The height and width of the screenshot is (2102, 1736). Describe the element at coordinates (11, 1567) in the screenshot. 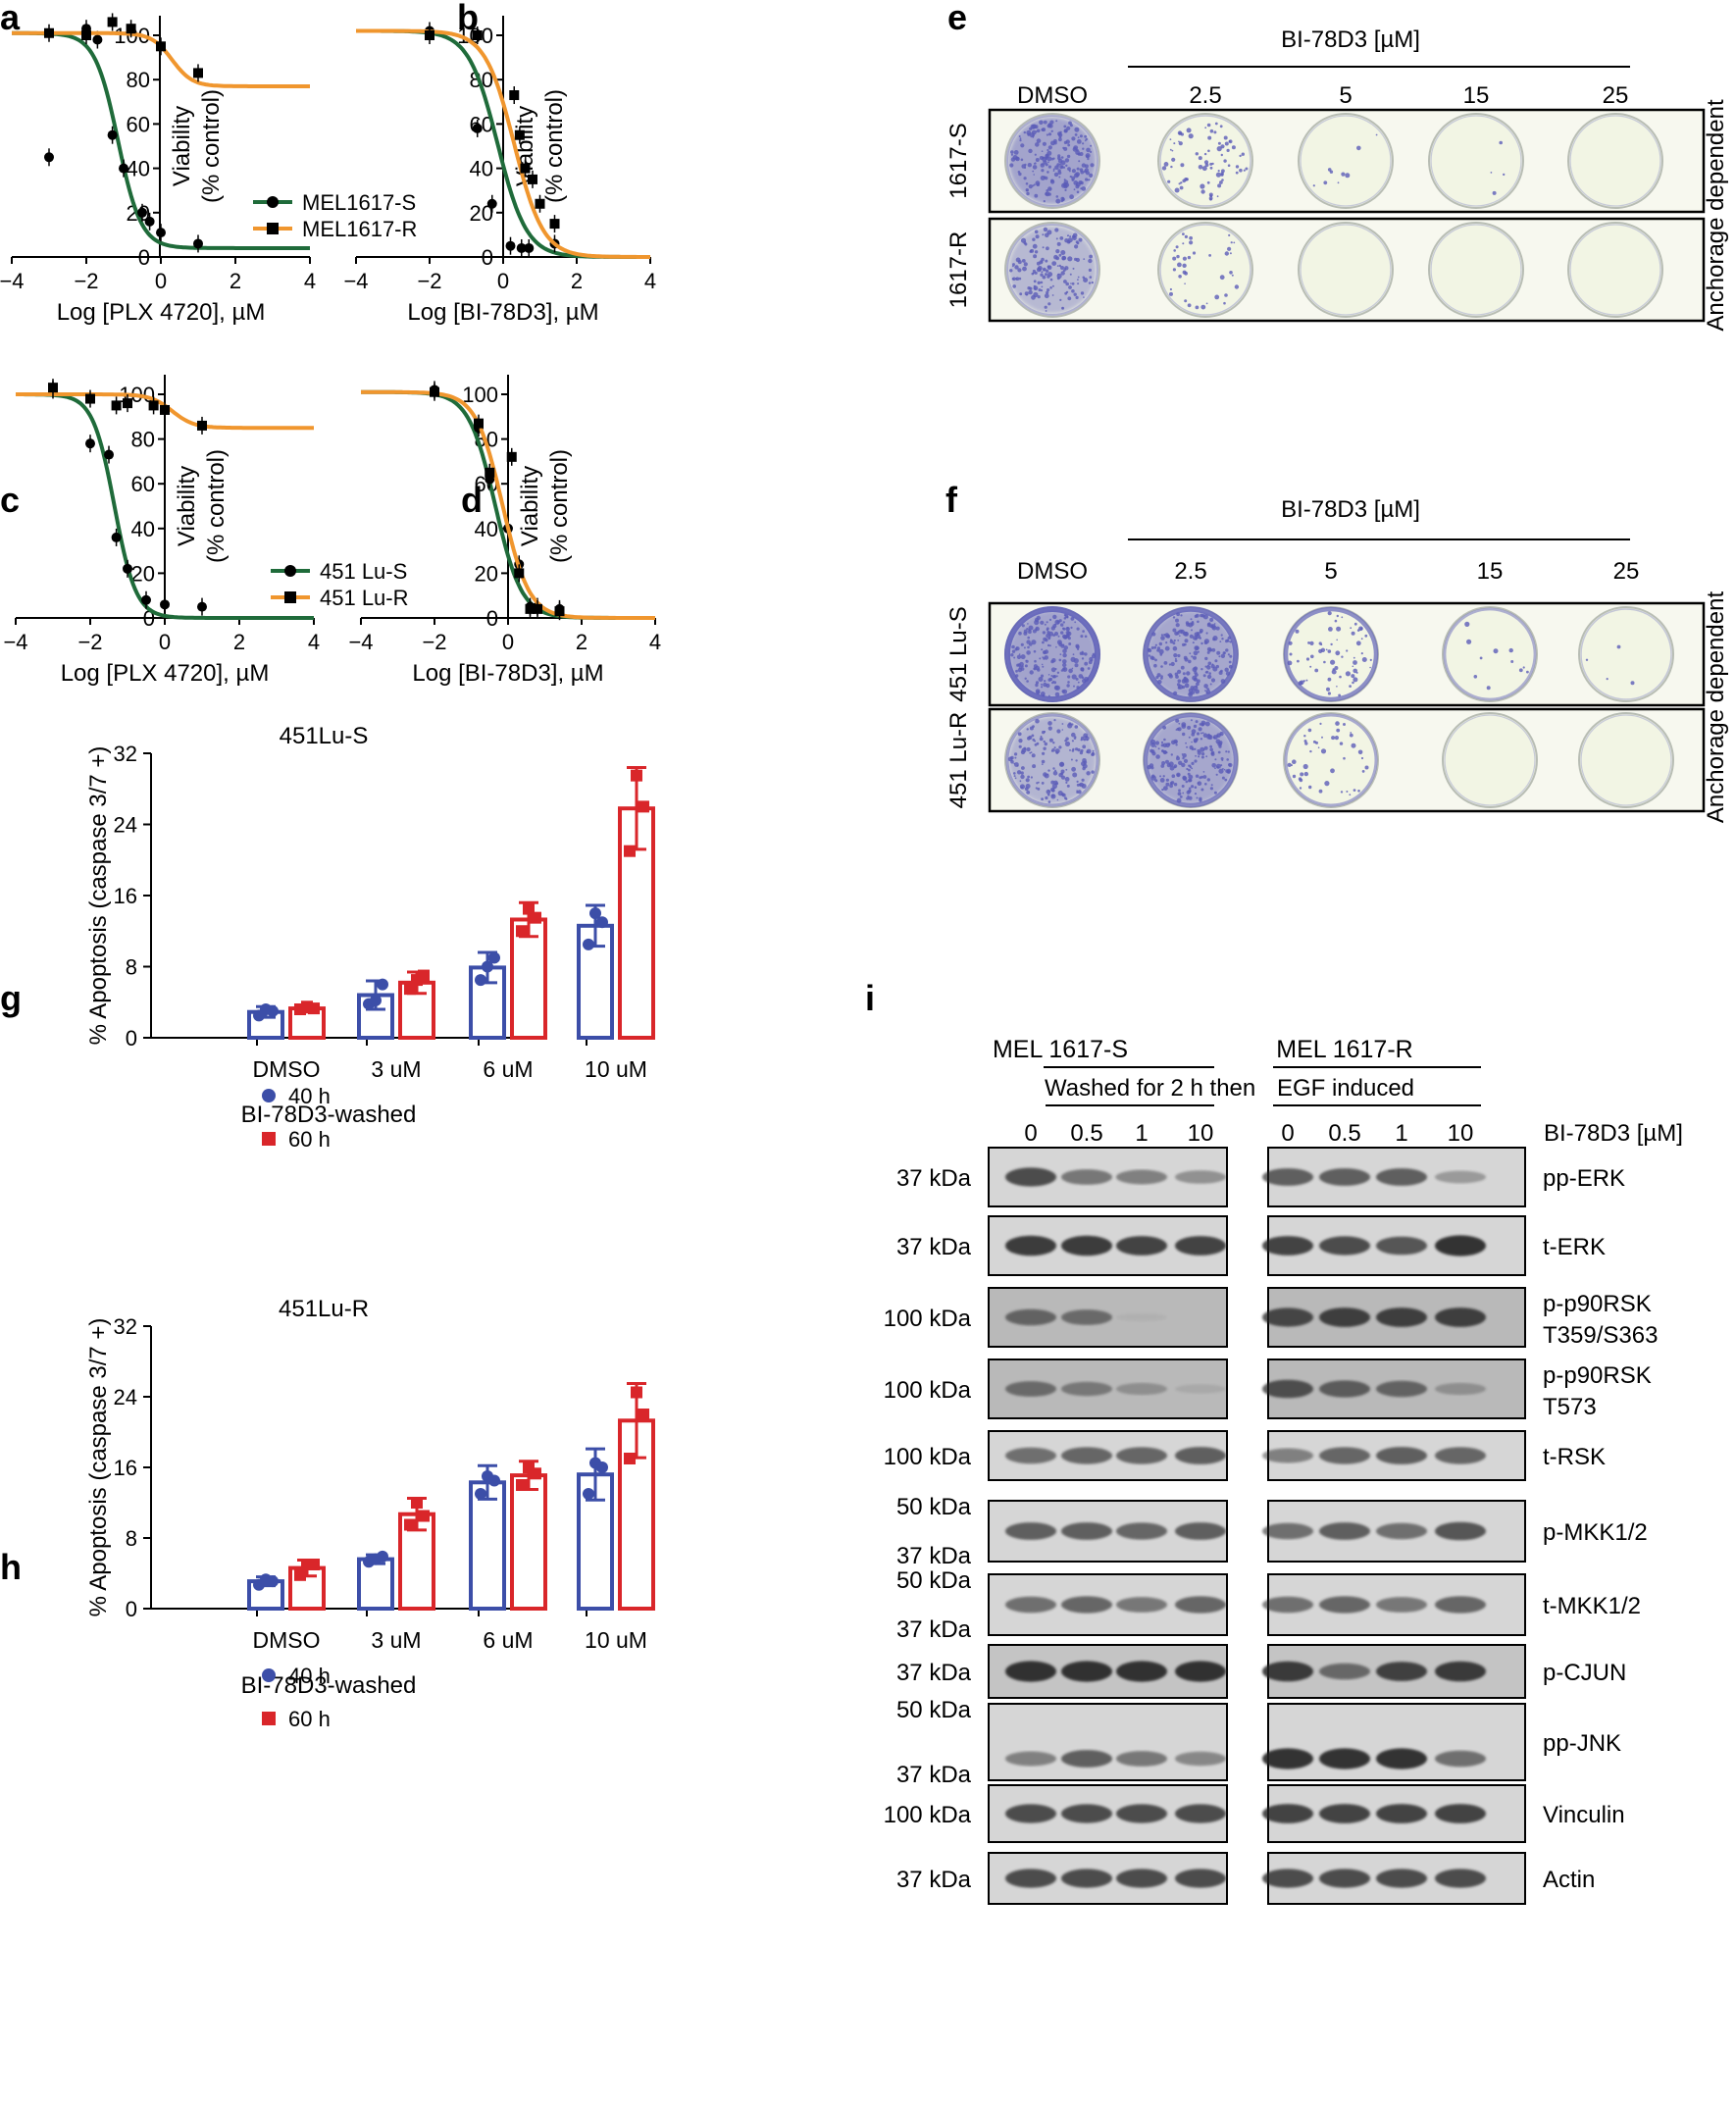

I see `panel-letter-h: h` at that location.